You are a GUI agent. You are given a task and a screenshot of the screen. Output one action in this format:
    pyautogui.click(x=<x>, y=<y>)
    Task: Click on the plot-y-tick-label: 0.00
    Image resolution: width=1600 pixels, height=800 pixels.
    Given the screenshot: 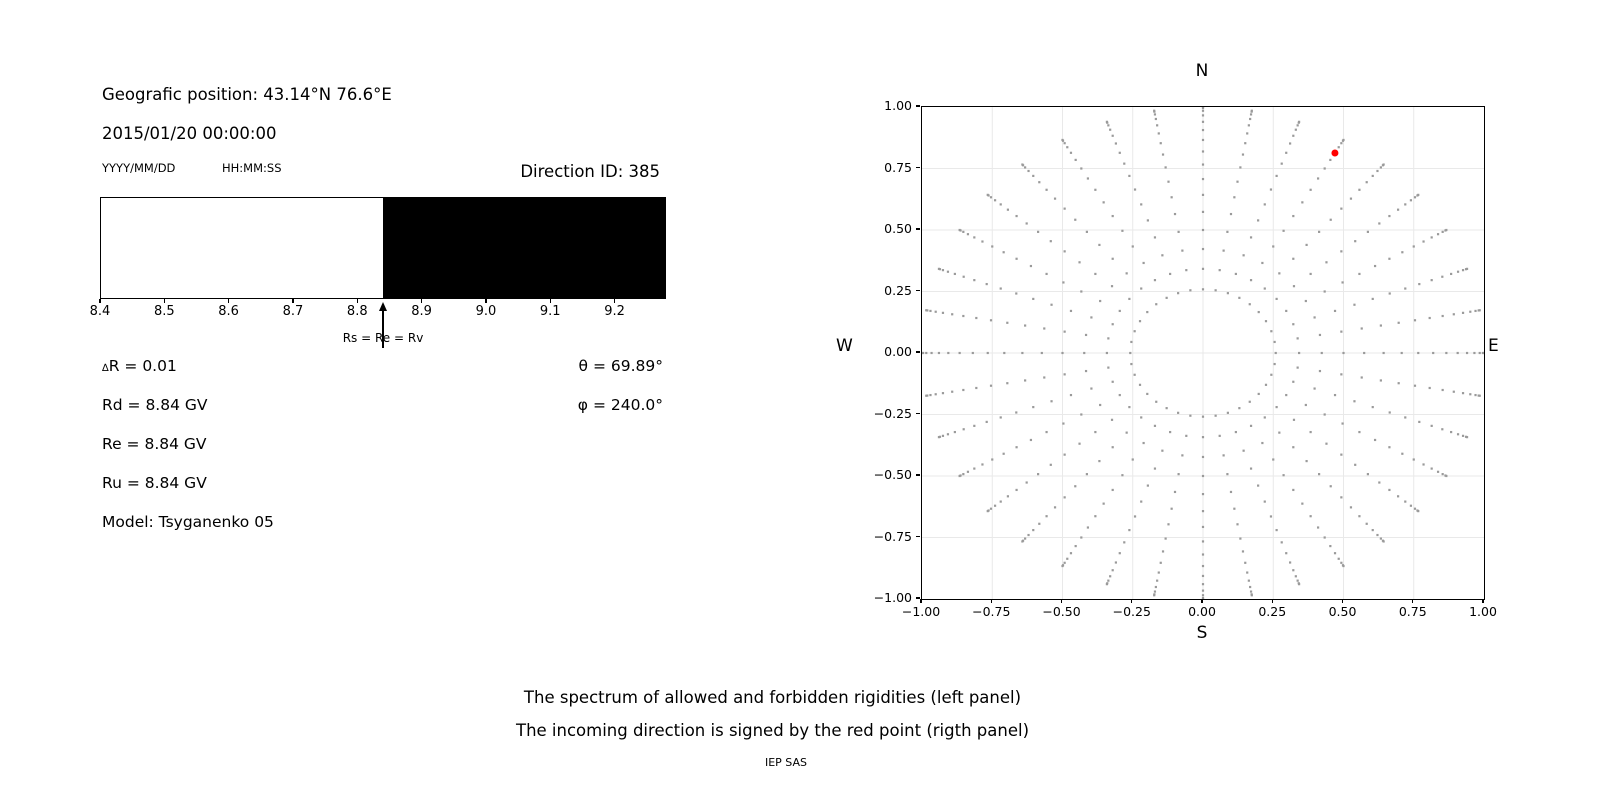 What is the action you would take?
    pyautogui.click(x=898, y=351)
    